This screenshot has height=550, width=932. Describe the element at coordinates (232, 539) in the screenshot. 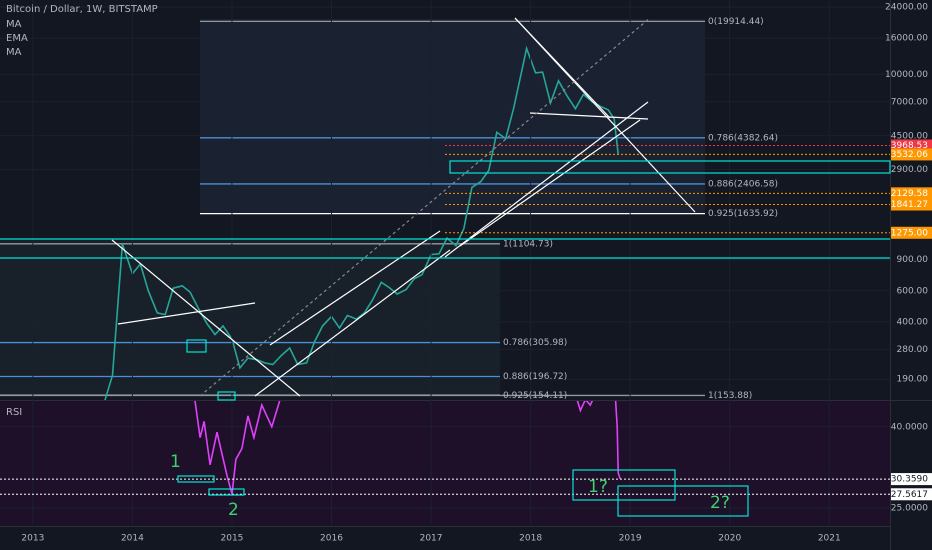

I see `x-tick-label: 2015` at that location.